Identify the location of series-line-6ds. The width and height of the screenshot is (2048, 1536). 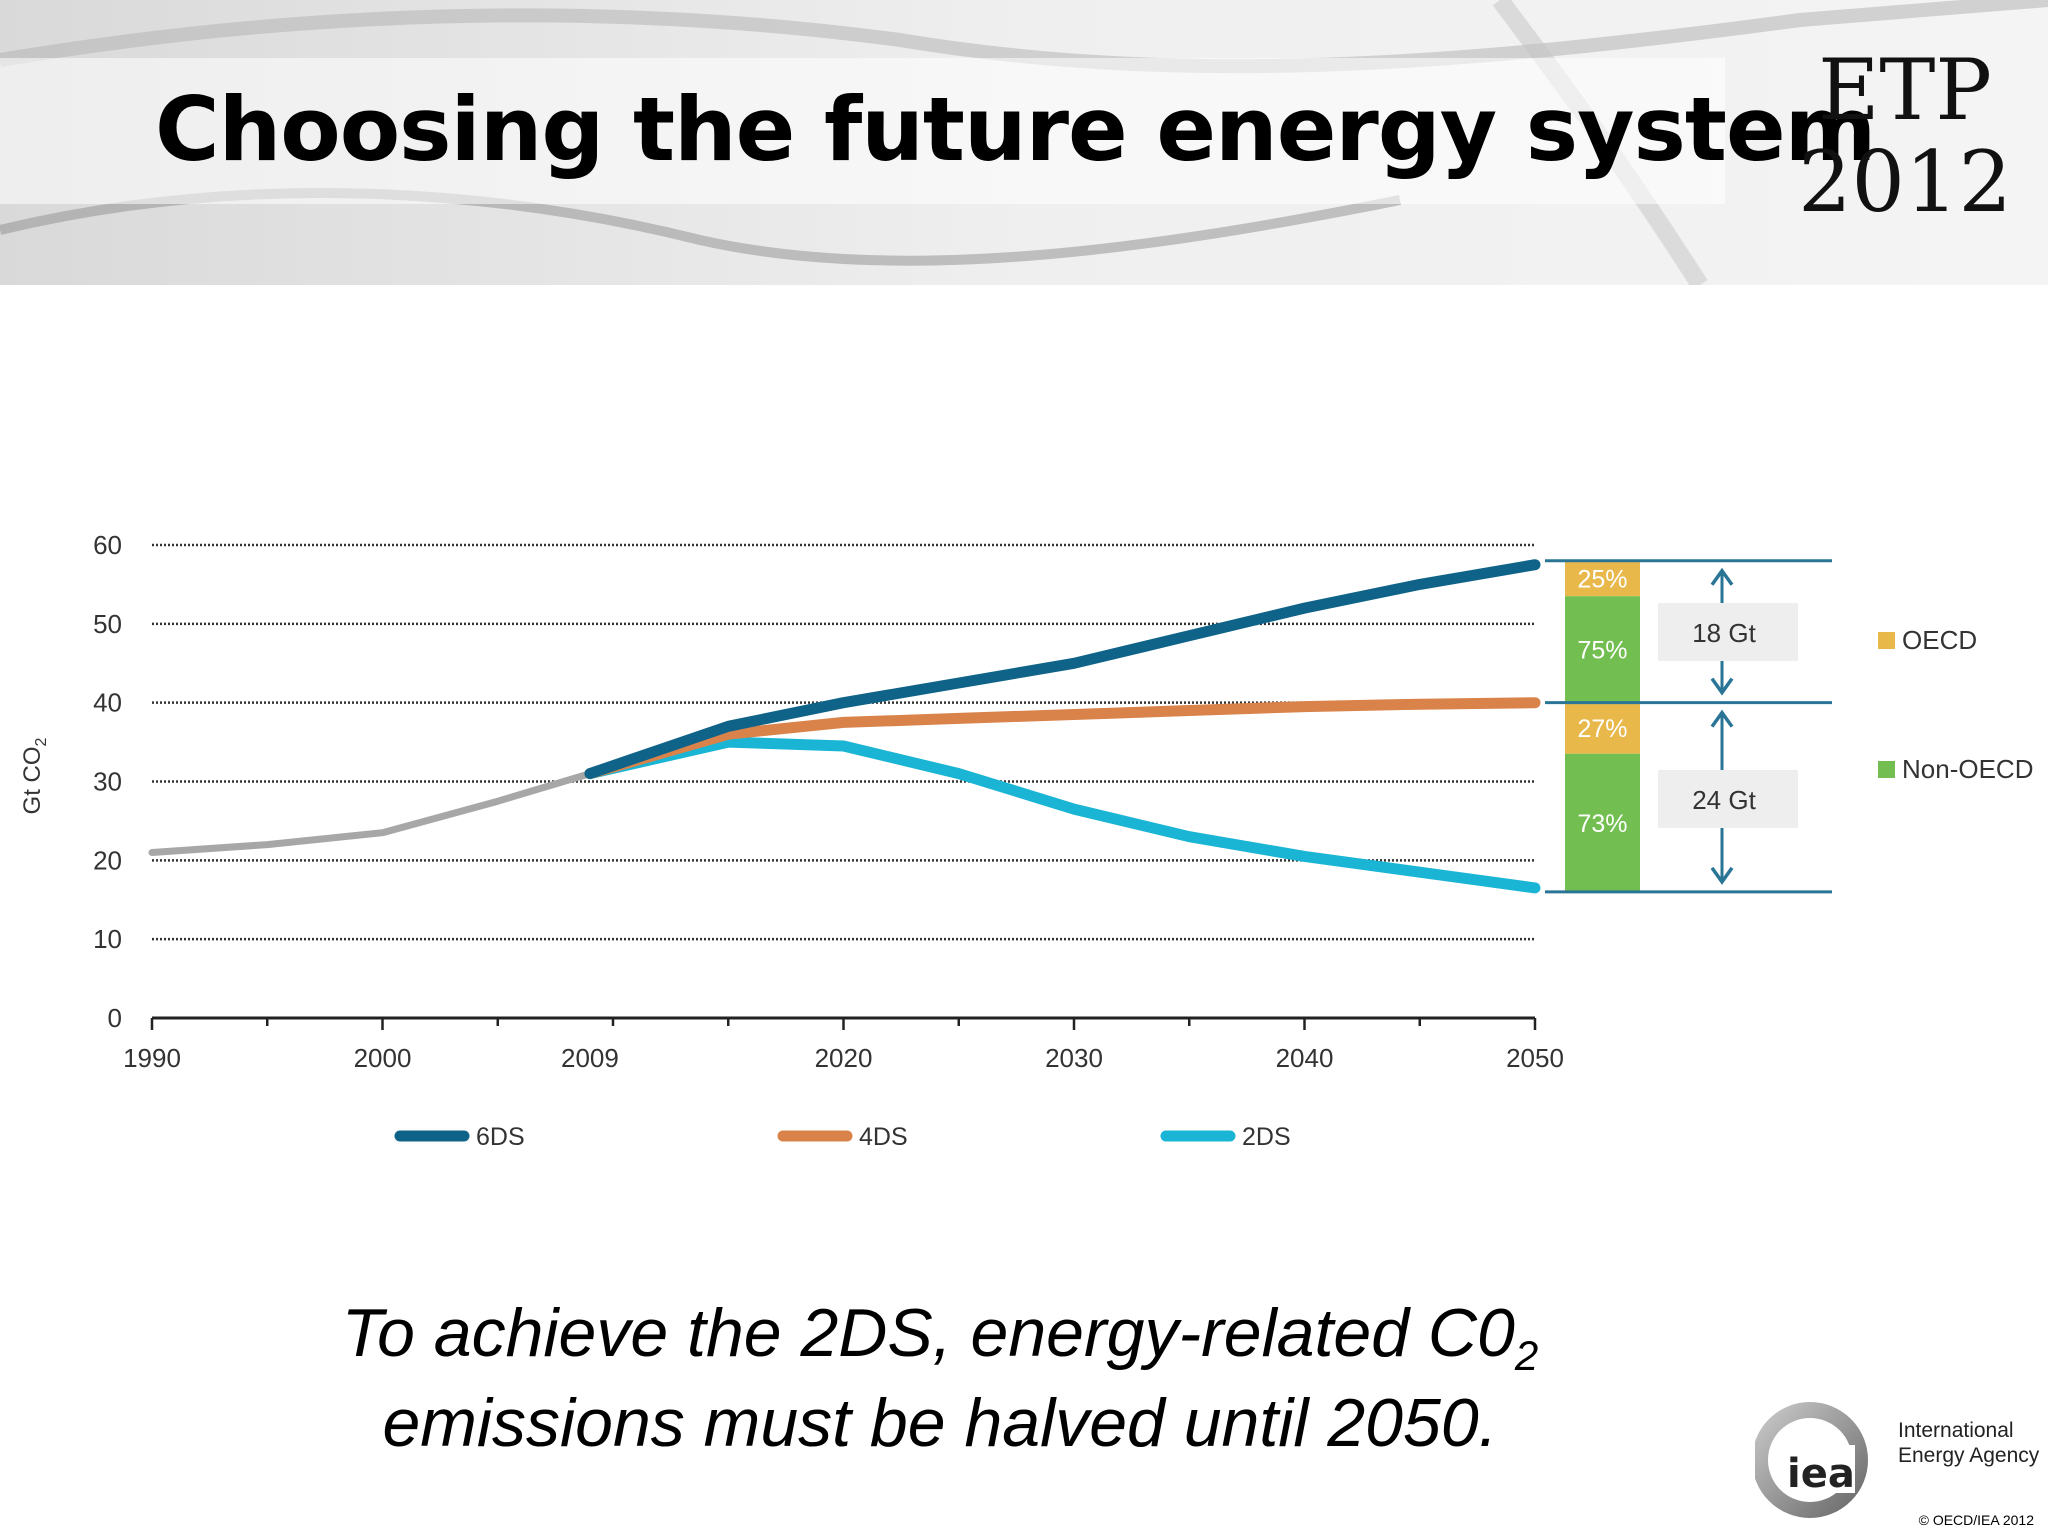
(1062, 669).